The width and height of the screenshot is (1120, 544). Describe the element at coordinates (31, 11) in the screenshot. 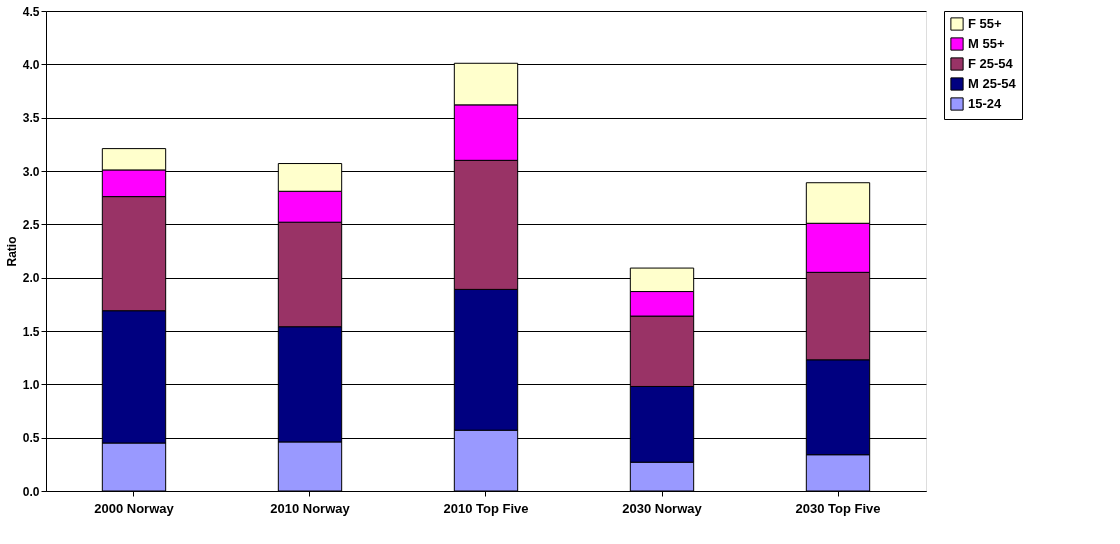

I see `y-tick-label: 4.5` at that location.